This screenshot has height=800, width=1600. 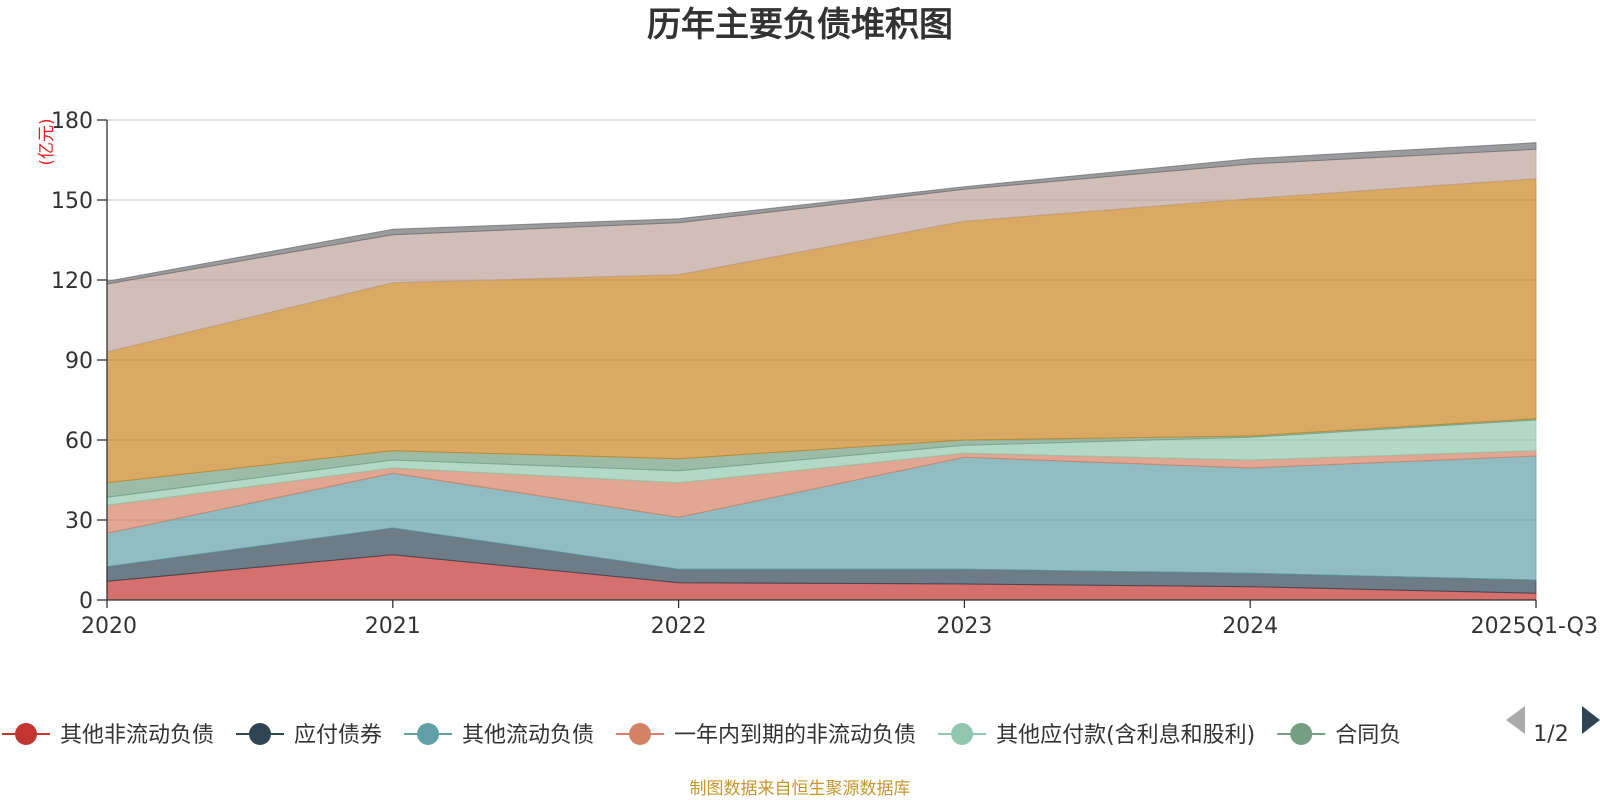 What do you see at coordinates (1550, 734) in the screenshot?
I see `legend-page-indicator: 1/2` at bounding box center [1550, 734].